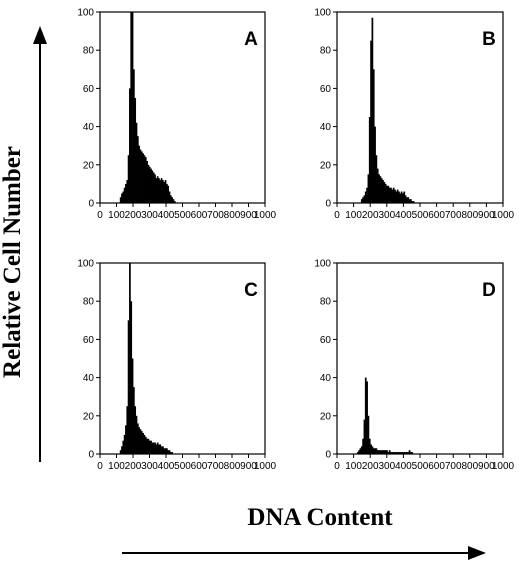  I want to click on x-tick-label: 100, so click(116, 215).